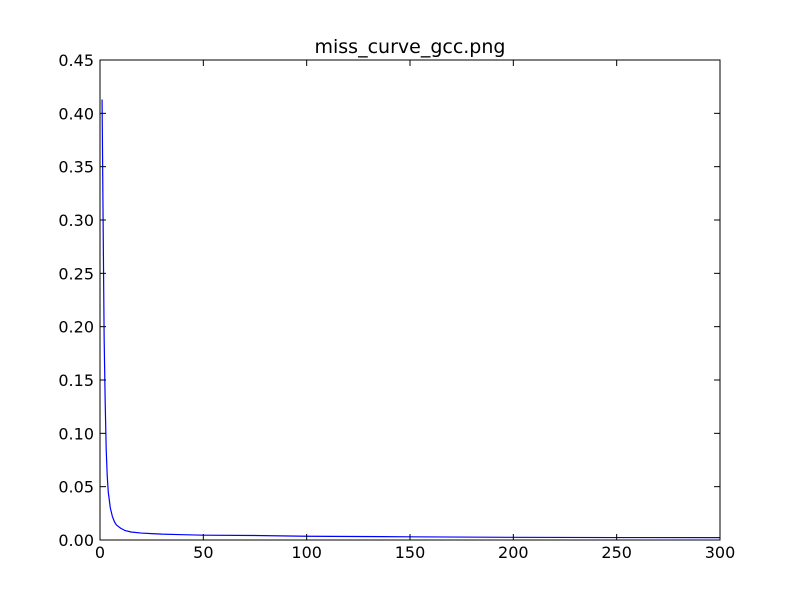 Image resolution: width=800 pixels, height=600 pixels. Describe the element at coordinates (76, 433) in the screenshot. I see `y-tick-label: 0.10` at that location.